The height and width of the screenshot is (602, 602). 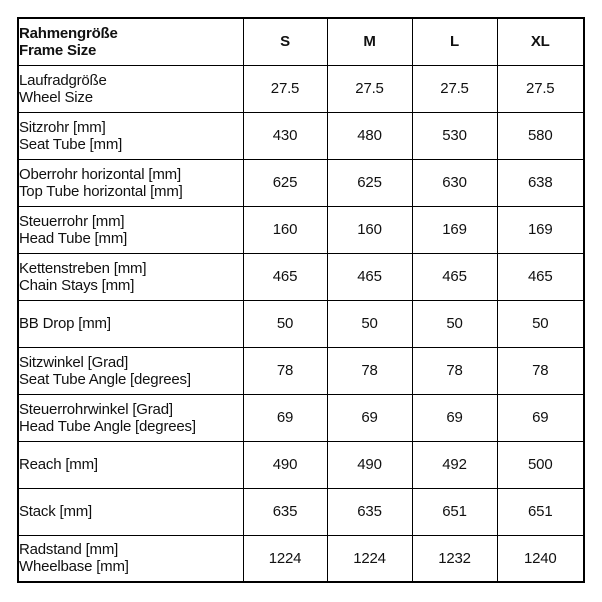 What do you see at coordinates (74, 362) in the screenshot?
I see `row-label-de: Sitzwinkel [Grad]` at bounding box center [74, 362].